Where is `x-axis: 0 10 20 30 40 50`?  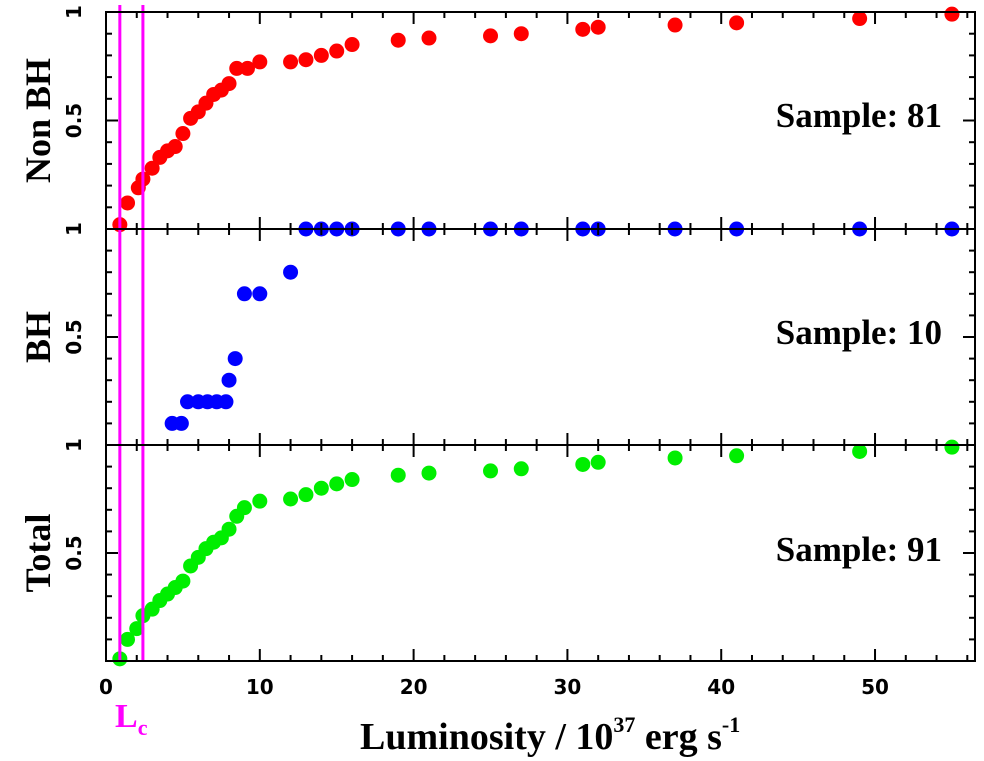 x-axis: 0 10 20 30 40 50 is located at coordinates (494, 687).